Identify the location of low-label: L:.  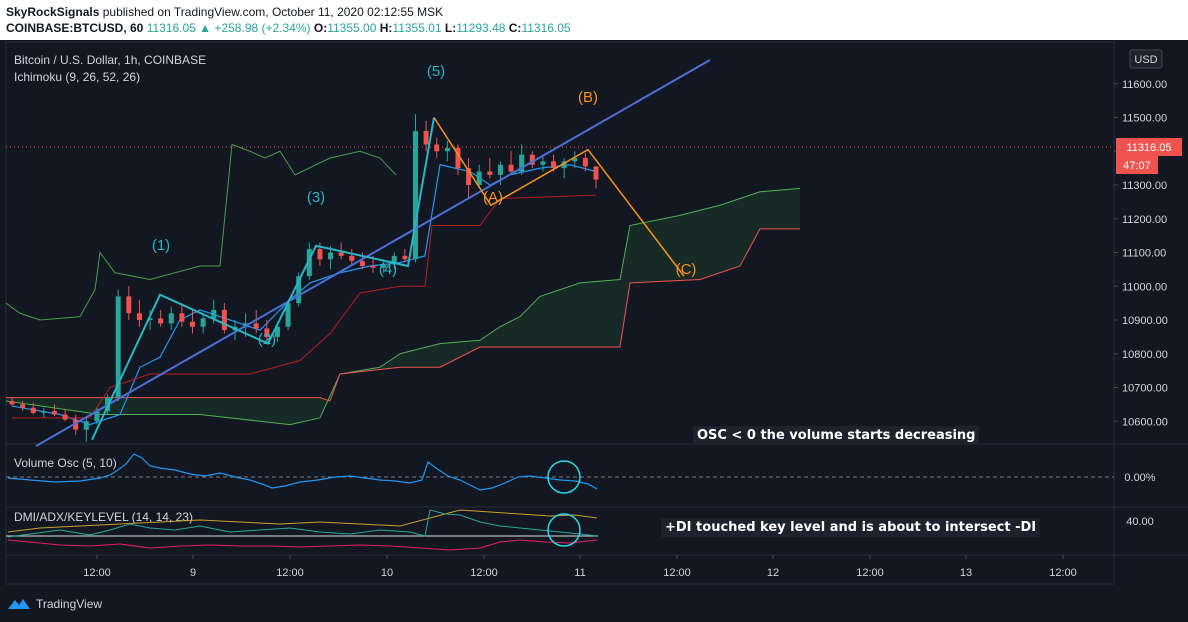
(450, 28).